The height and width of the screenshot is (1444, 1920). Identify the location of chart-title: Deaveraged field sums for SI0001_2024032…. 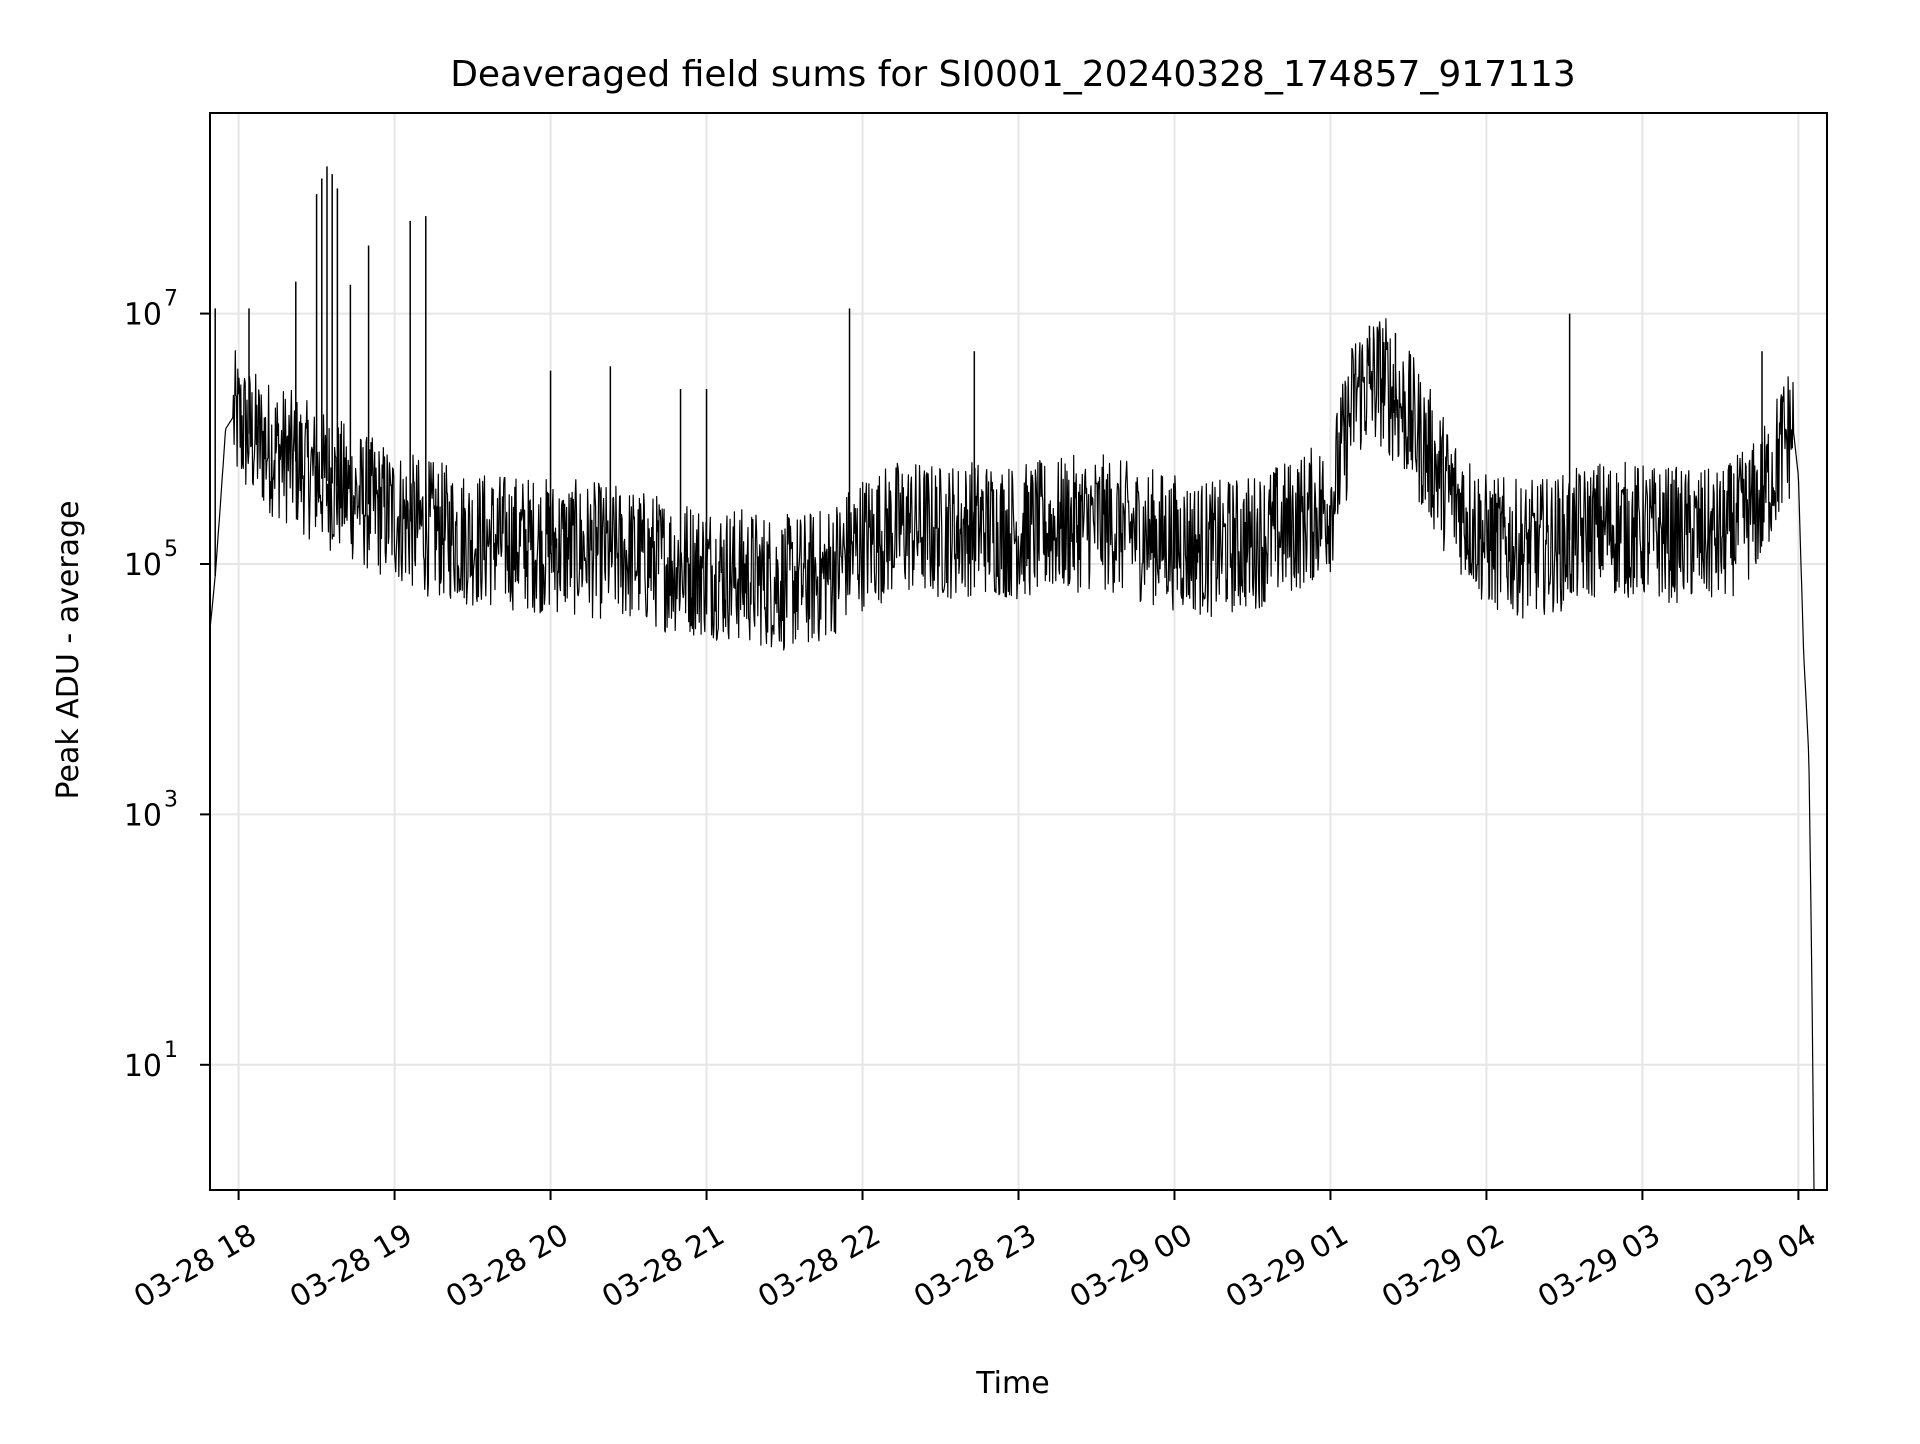
(1013, 74).